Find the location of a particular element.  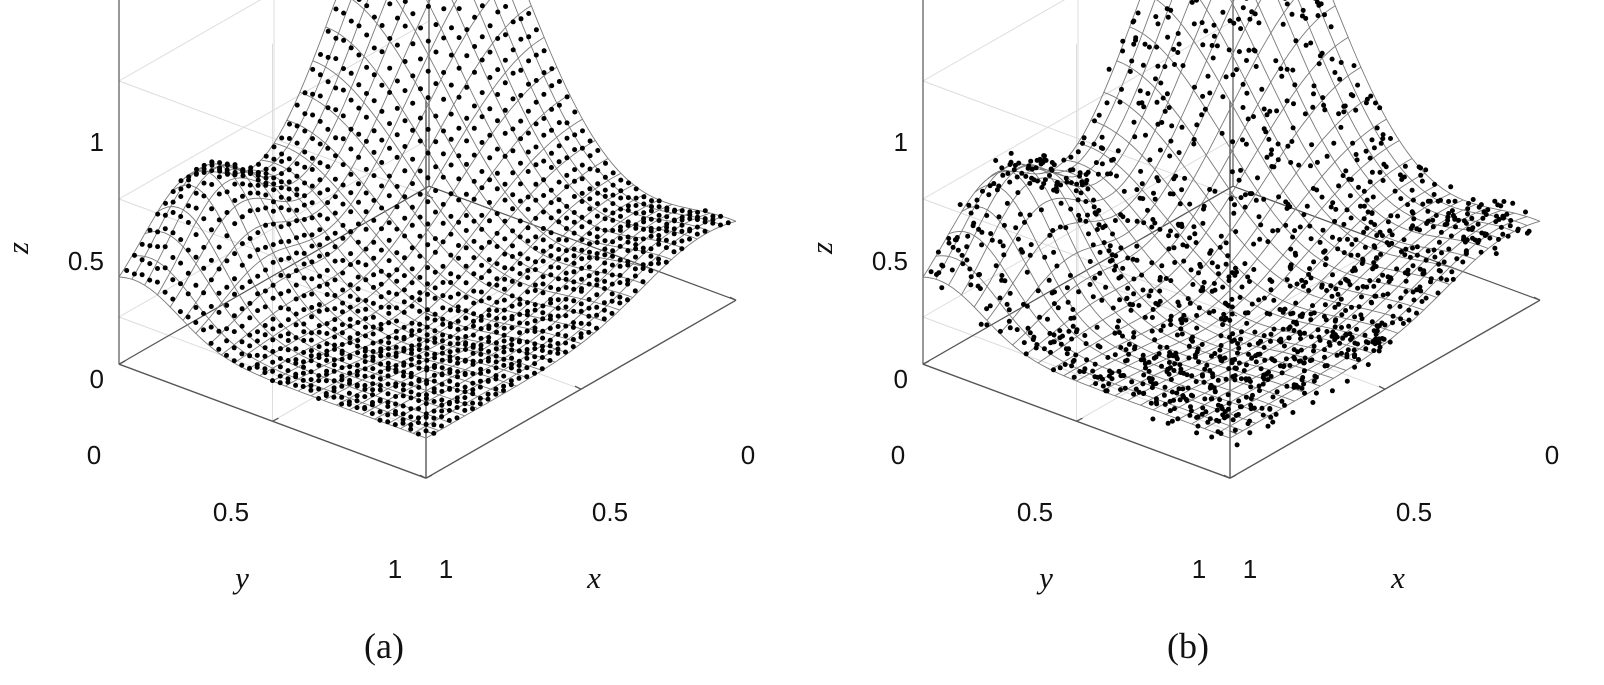

y-tick-0.5: 0.5 is located at coordinates (231, 512).